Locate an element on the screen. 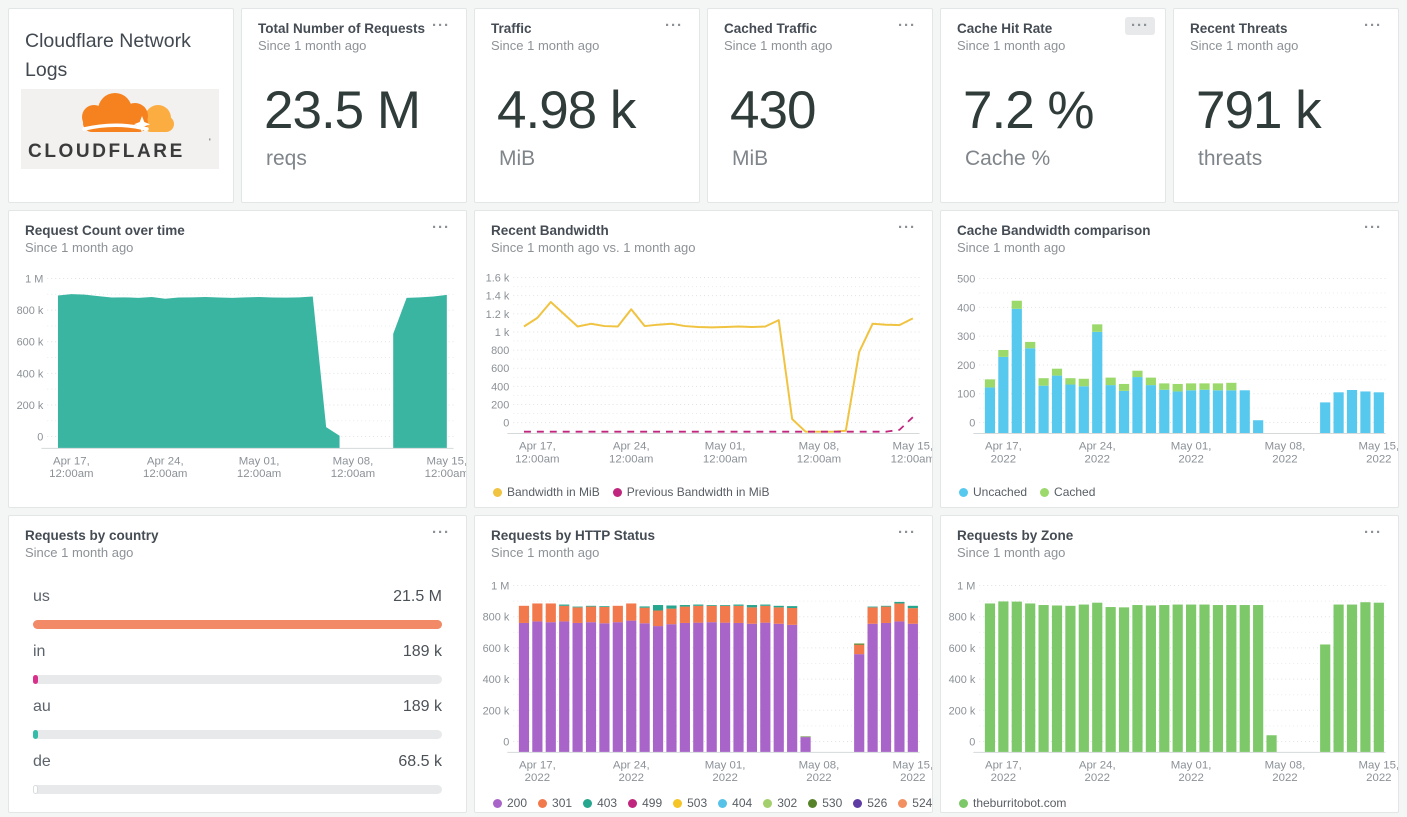 The height and width of the screenshot is (817, 1407). legend-item: 302 is located at coordinates (780, 803).